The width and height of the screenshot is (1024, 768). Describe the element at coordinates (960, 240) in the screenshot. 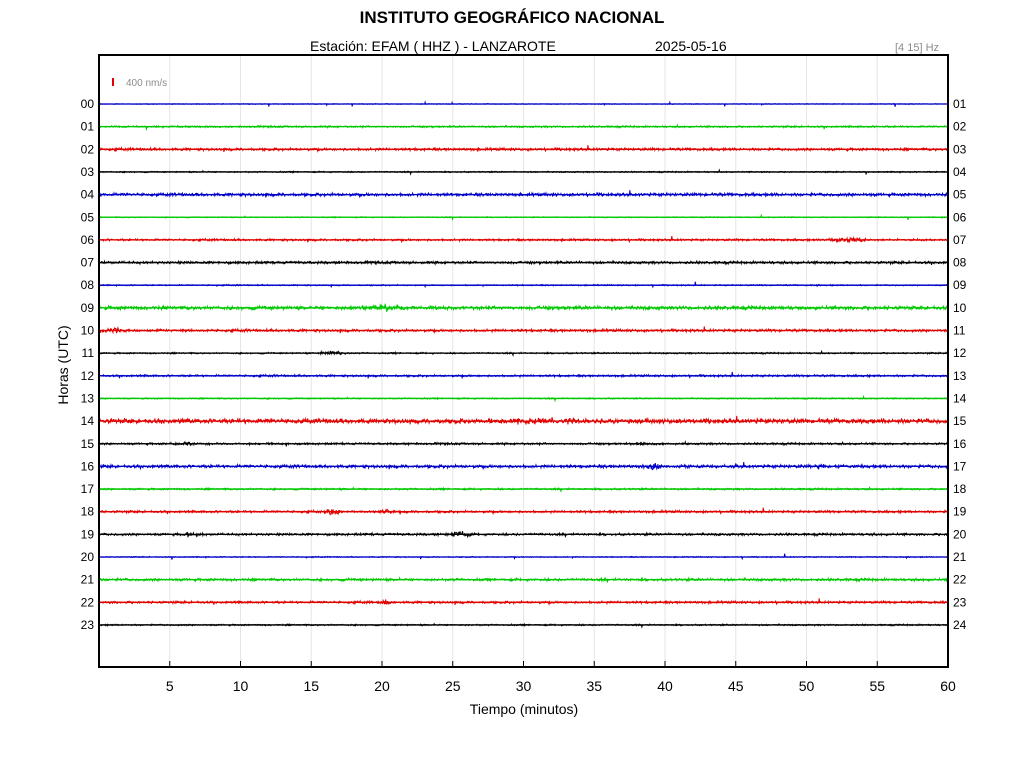

I see `hour-label-right: 07` at that location.